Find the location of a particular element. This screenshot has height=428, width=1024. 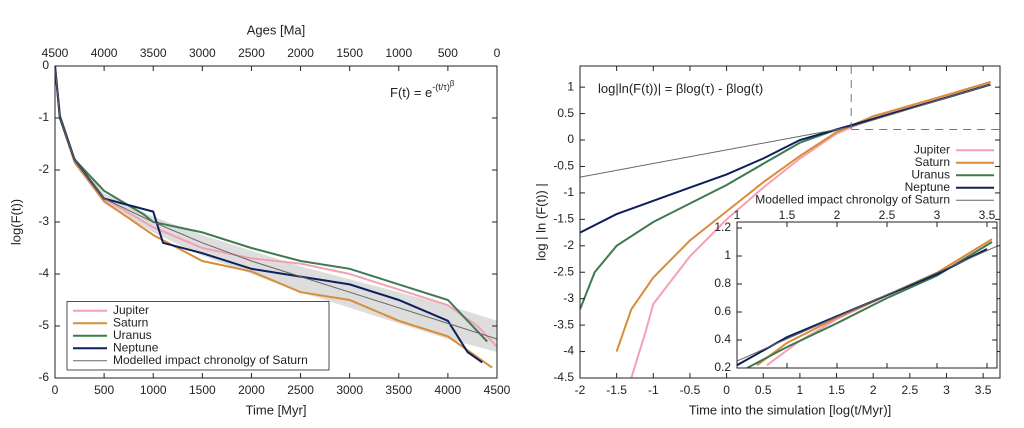

x2-tick-label: 4000 is located at coordinates (104, 53).